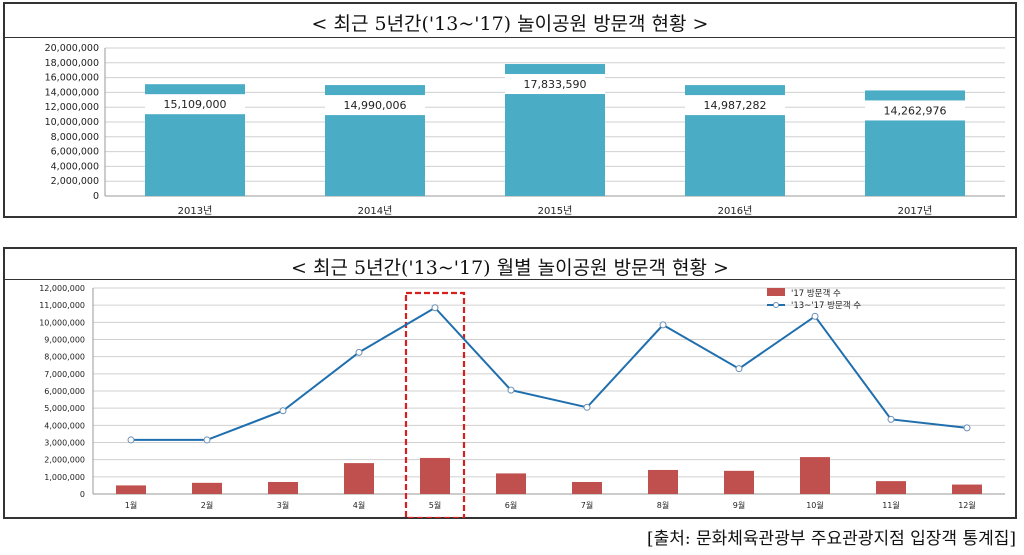  Describe the element at coordinates (359, 505) in the screenshot. I see `x-tick-label: 4월` at that location.